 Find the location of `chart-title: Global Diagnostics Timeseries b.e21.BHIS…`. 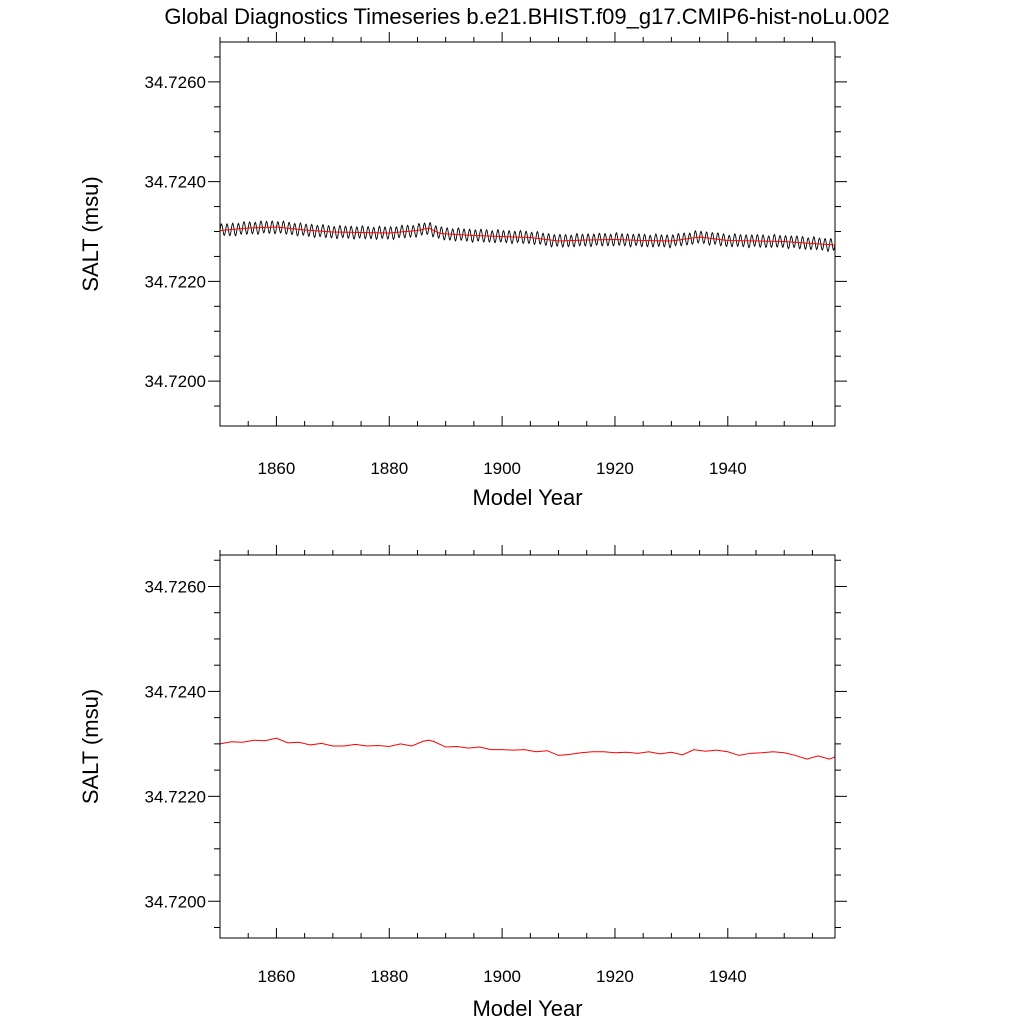

chart-title: Global Diagnostics Timeseries b.e21.BHIS… is located at coordinates (526, 16).